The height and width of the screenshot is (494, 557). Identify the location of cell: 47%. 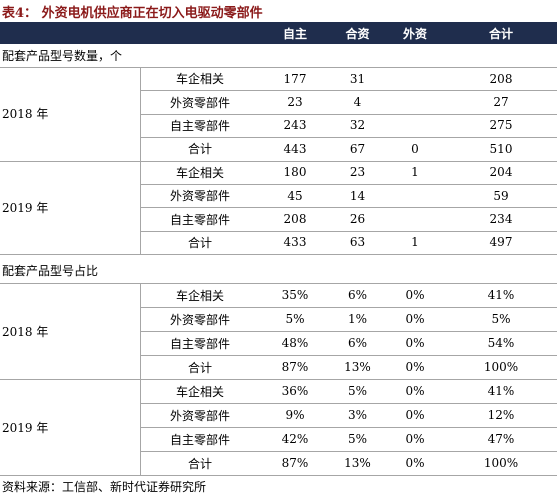
(501, 439).